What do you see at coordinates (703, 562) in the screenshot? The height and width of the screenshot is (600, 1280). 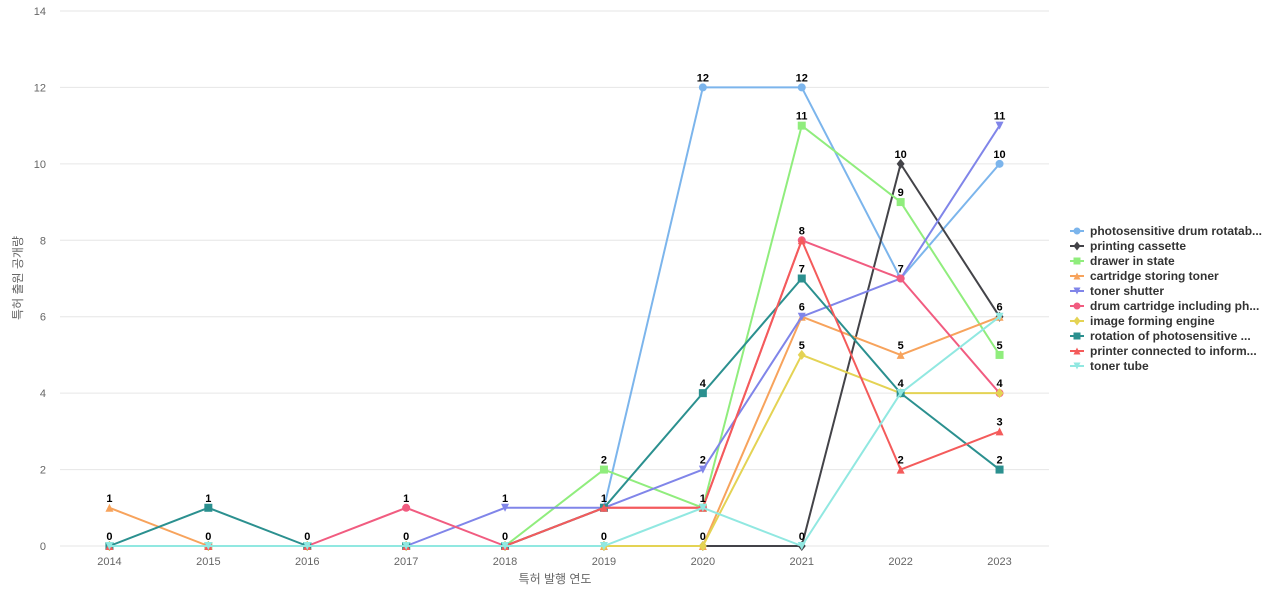 I see `x-tick-label: 2020` at bounding box center [703, 562].